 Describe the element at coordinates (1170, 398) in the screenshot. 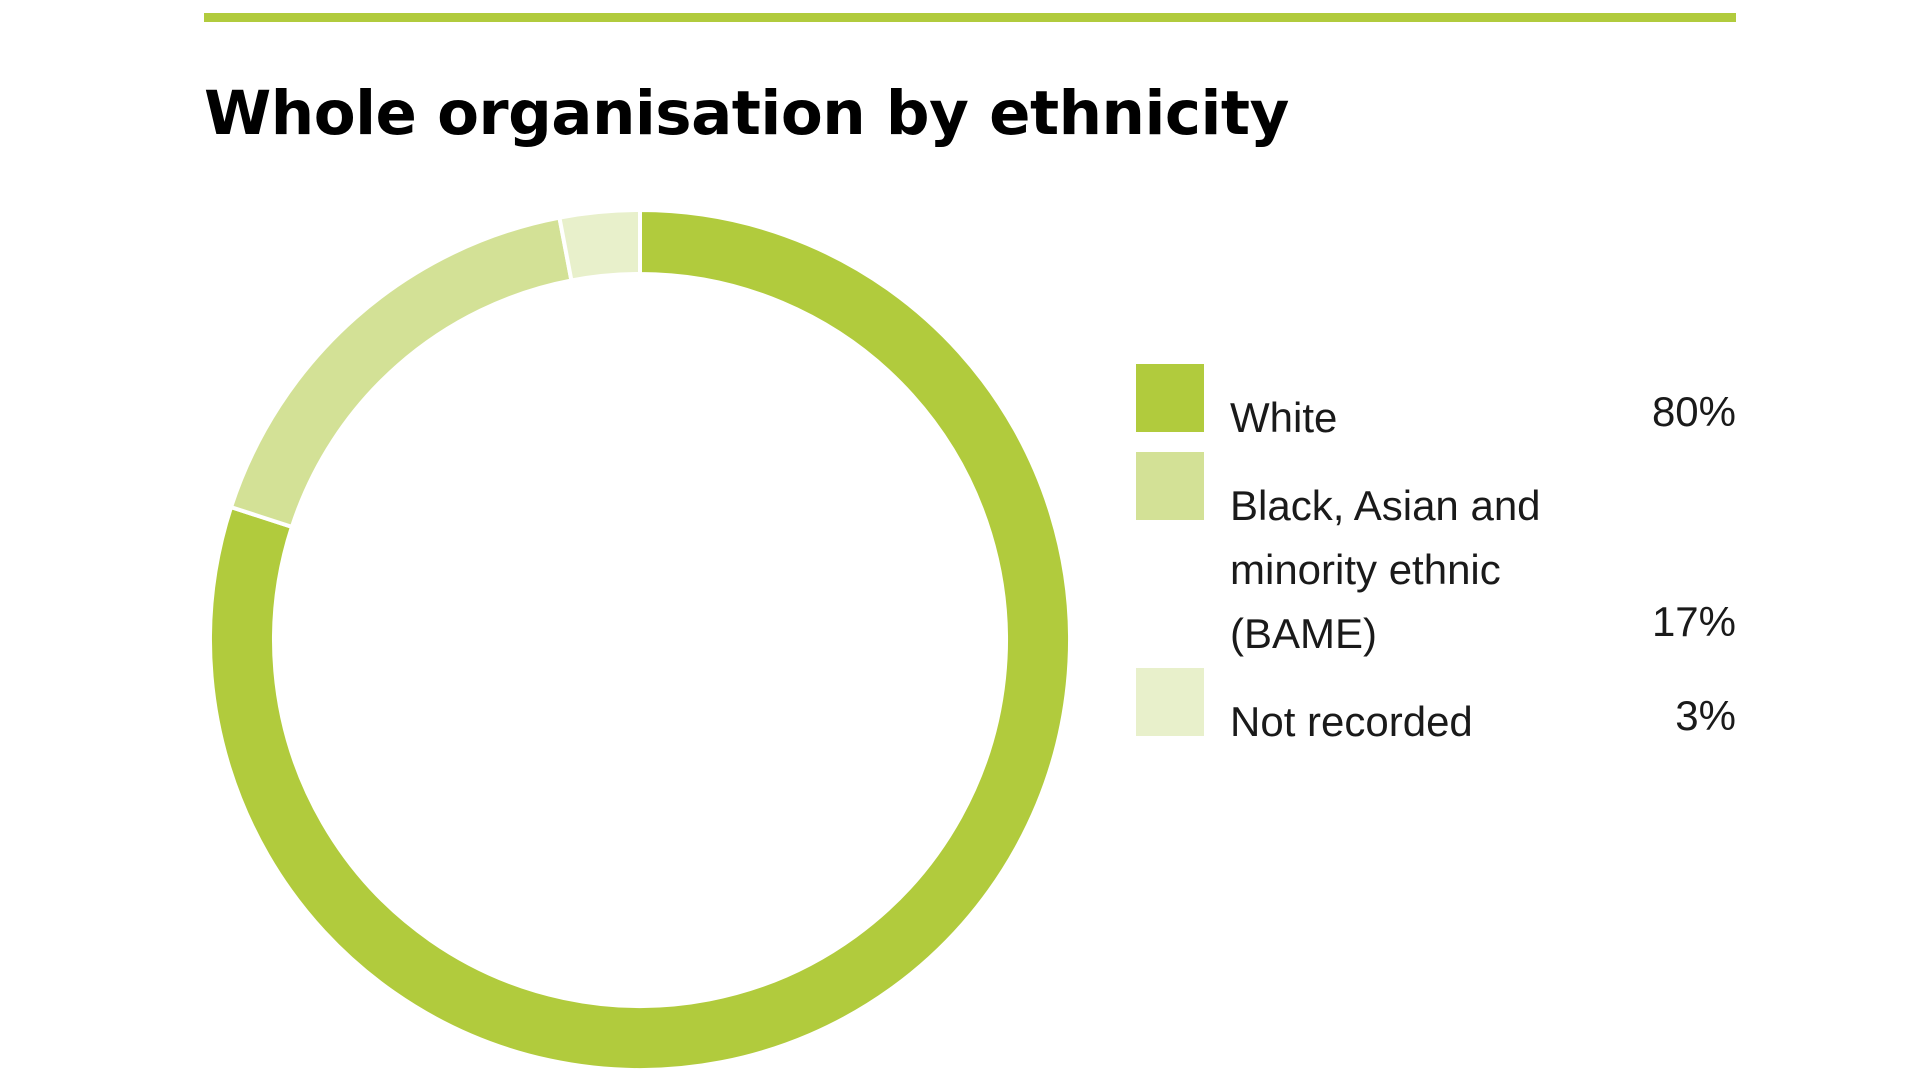

I see `legend-swatch-white` at that location.